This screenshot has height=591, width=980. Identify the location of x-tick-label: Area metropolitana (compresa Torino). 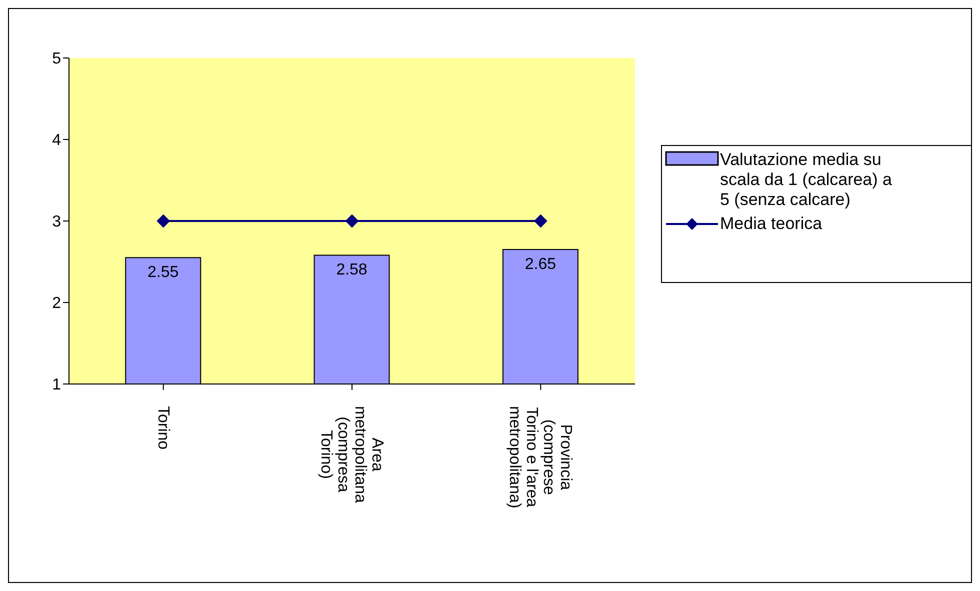
(352, 455).